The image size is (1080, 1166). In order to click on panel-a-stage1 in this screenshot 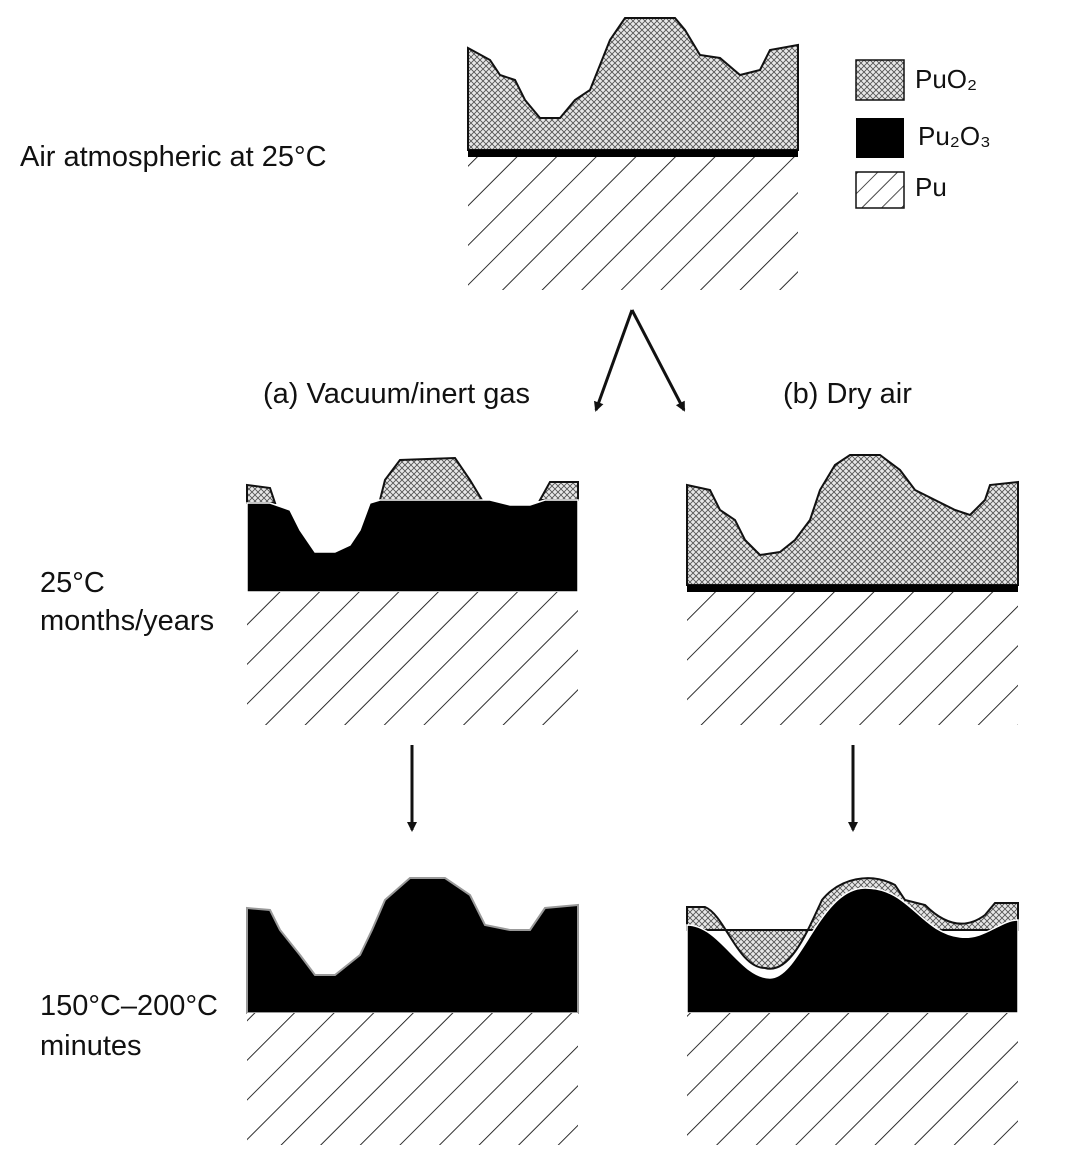, I will do `click(412, 590)`.